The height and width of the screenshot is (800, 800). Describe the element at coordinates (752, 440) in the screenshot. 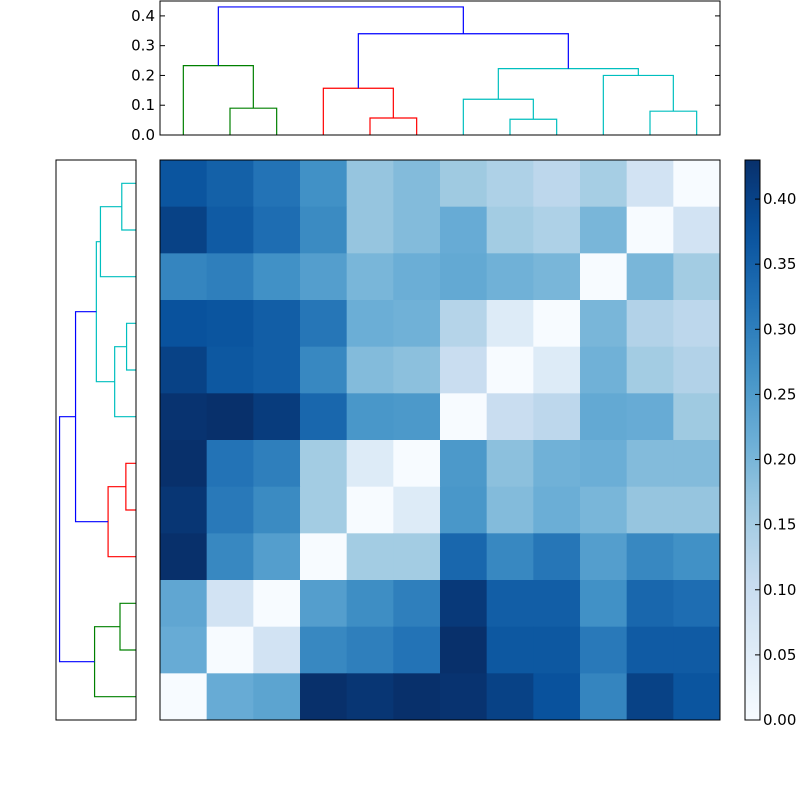

I see `colorbar-gradient` at that location.